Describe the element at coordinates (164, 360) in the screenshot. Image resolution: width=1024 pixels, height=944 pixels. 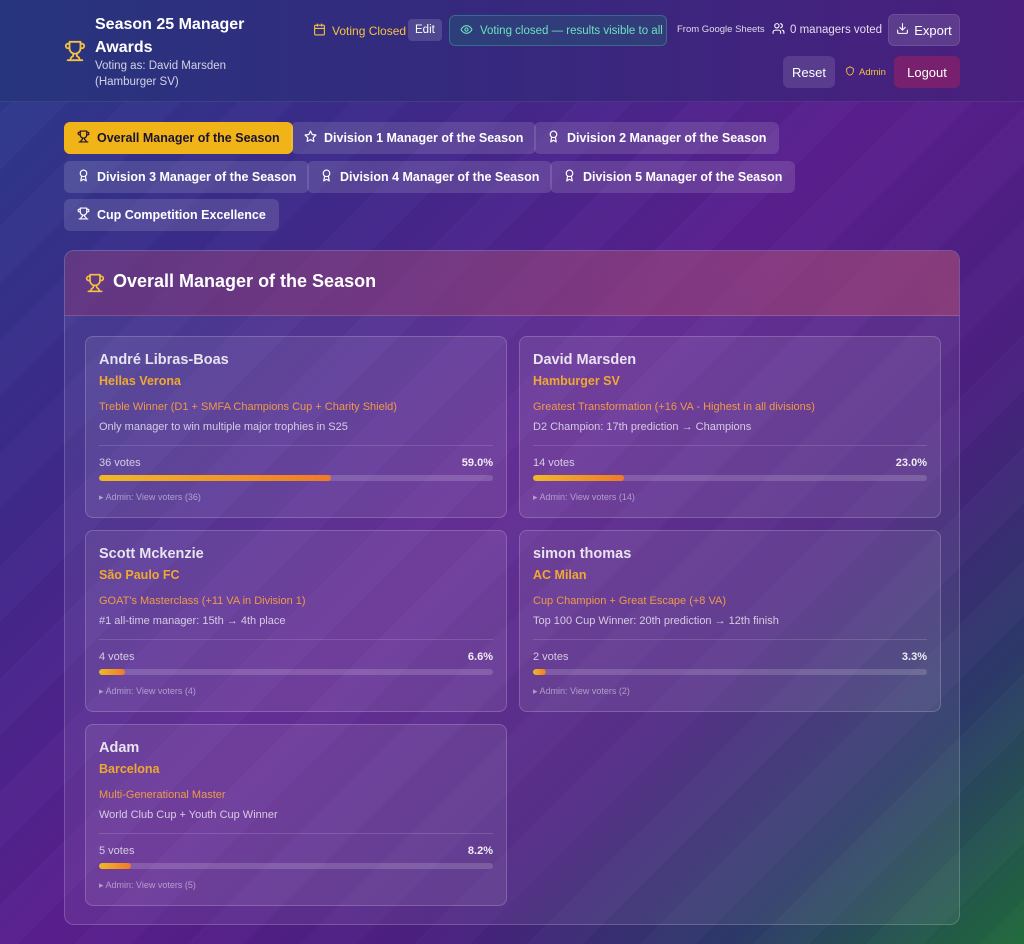
I see `nominee-name: André Libras-Boas` at that location.